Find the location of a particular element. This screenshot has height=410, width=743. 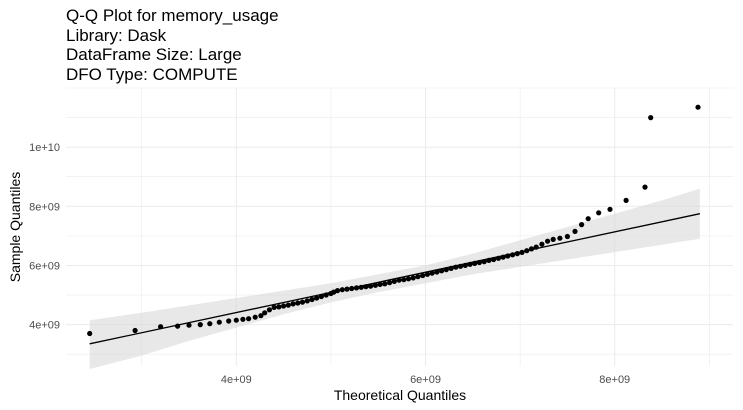

y-tick-label: 4e+09 is located at coordinates (44, 326).